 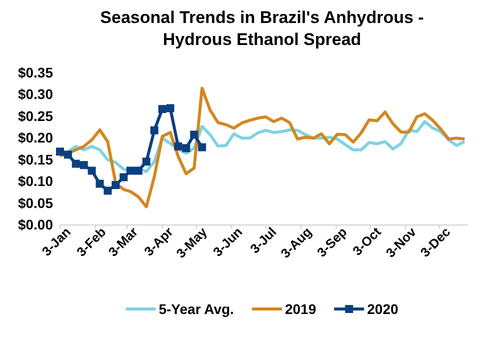 What do you see at coordinates (196, 308) in the screenshot?
I see `legend-label: 5-Year Avg.` at bounding box center [196, 308].